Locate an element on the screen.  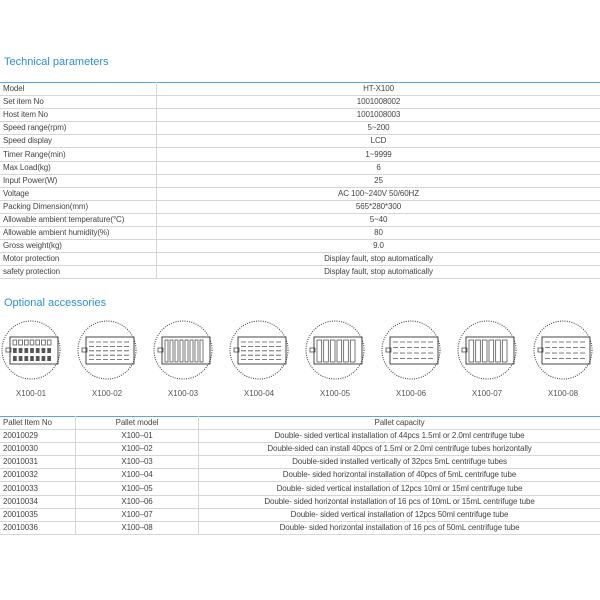
accessory-item: X100-04 is located at coordinates (259, 358).